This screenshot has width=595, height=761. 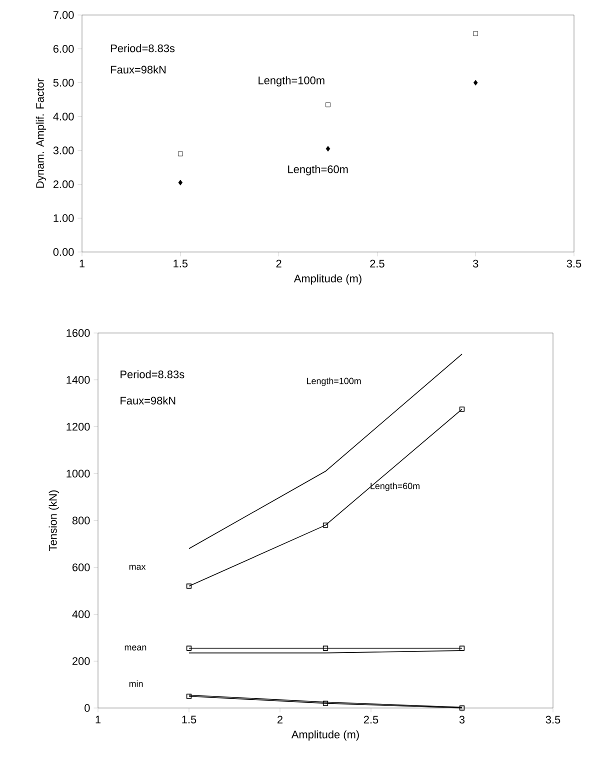 What do you see at coordinates (78, 474) in the screenshot?
I see `y-tick-label: 1000` at bounding box center [78, 474].